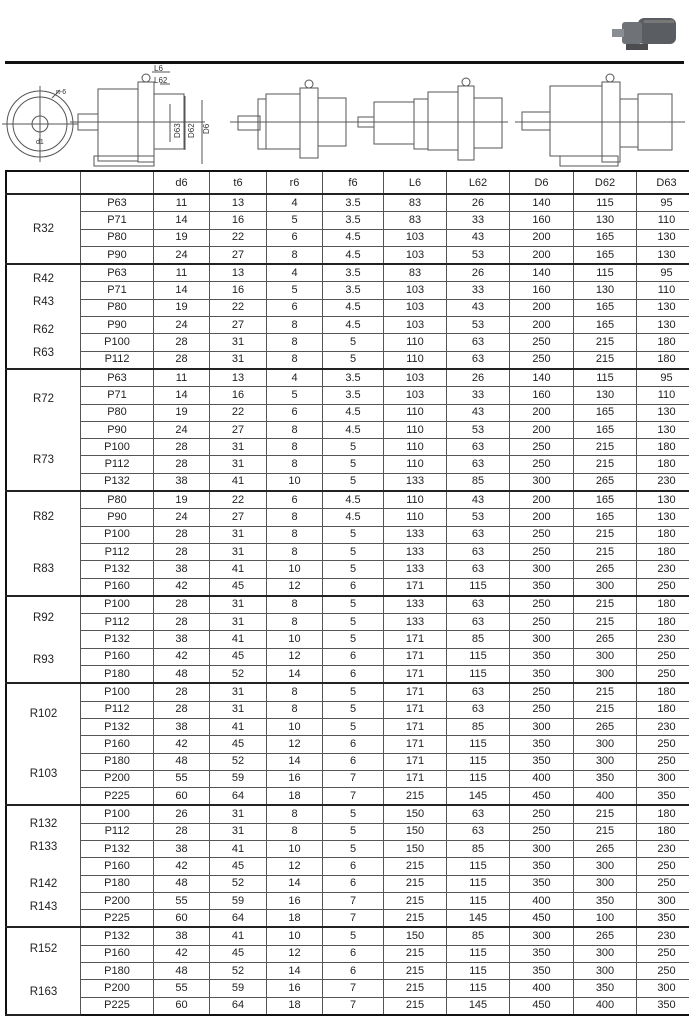  What do you see at coordinates (238, 1006) in the screenshot?
I see `dimension-cell: 64` at bounding box center [238, 1006].